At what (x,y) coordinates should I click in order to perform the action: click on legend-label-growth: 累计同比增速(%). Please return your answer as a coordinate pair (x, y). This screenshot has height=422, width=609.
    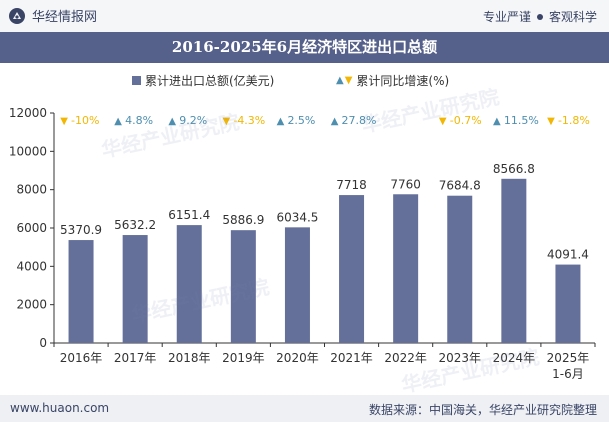
    Looking at the image, I should click on (403, 81).